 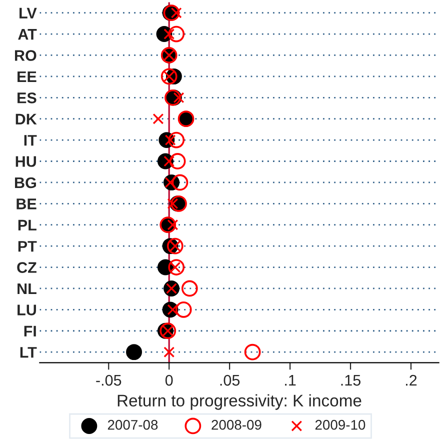 I want to click on y-tick-label: RO, so click(x=25, y=55).